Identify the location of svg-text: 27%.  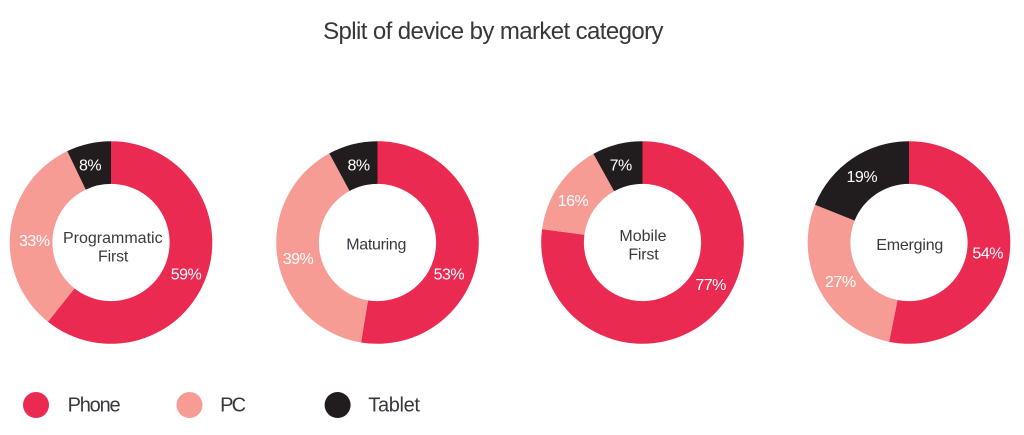
(840, 282).